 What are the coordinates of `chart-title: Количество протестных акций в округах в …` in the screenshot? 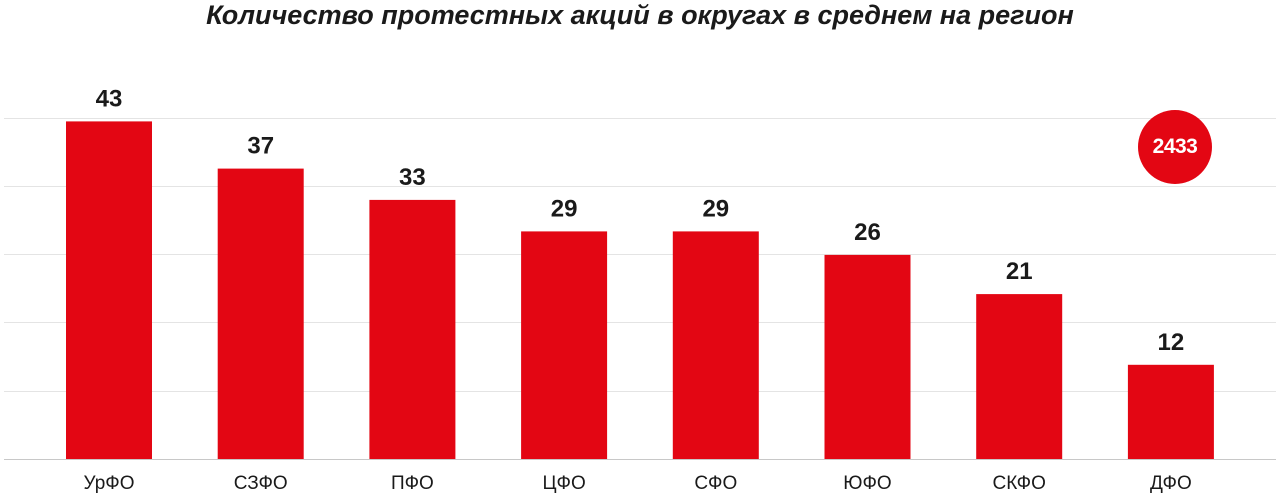 It's located at (640, 15).